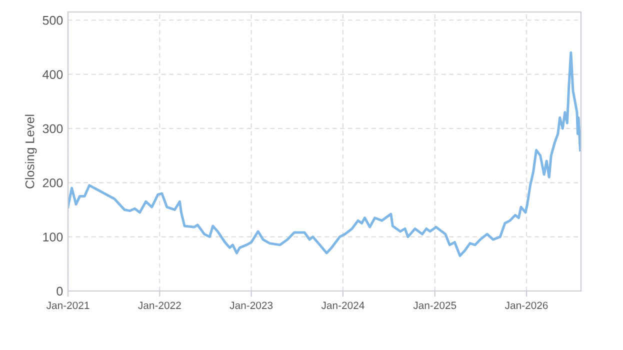  I want to click on y-tick-label: 500, so click(52, 20).